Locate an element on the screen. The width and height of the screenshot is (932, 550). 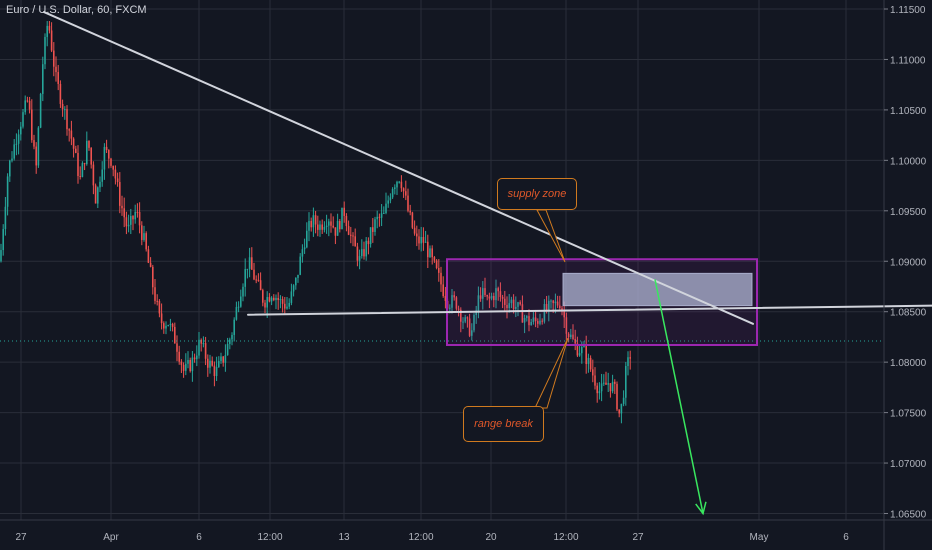
price-tick-label: 1.10000 is located at coordinates (908, 161).